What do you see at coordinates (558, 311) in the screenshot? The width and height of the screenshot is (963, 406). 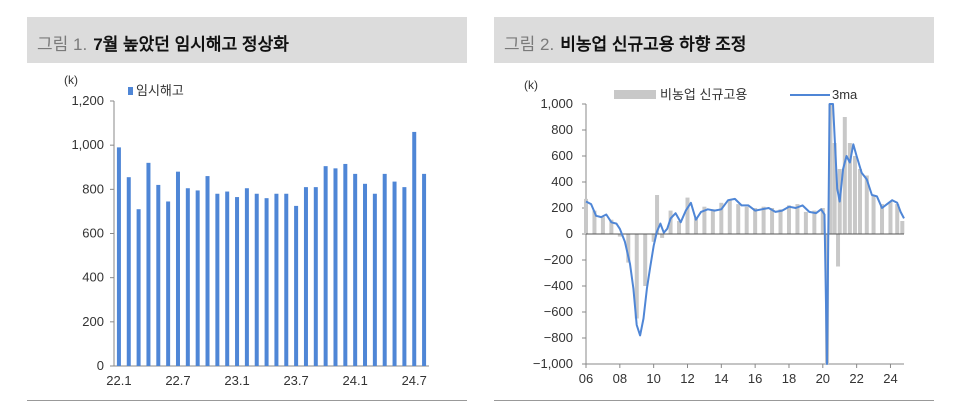 I see `y-tick-label: −600` at bounding box center [558, 311].